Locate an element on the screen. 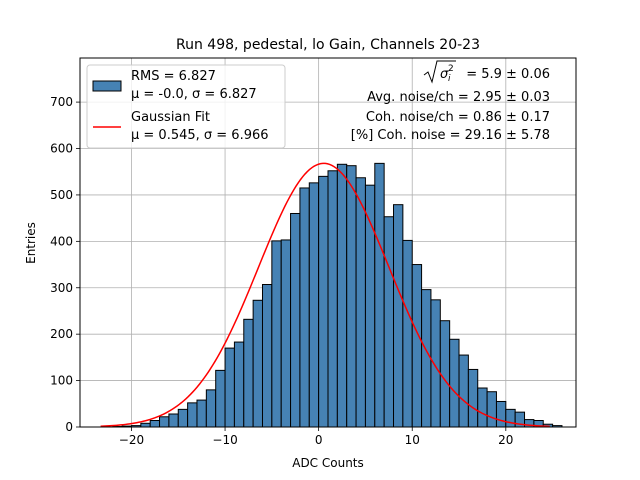  x-tick-label: 10 is located at coordinates (412, 440).